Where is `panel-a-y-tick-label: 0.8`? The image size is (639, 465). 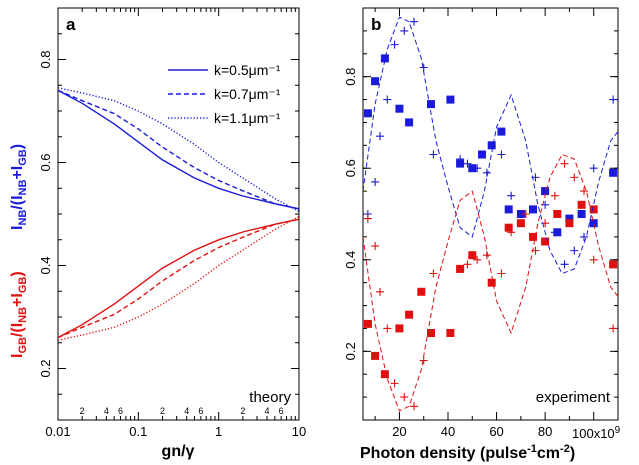 panel-a-y-tick-label: 0.8 is located at coordinates (45, 59).